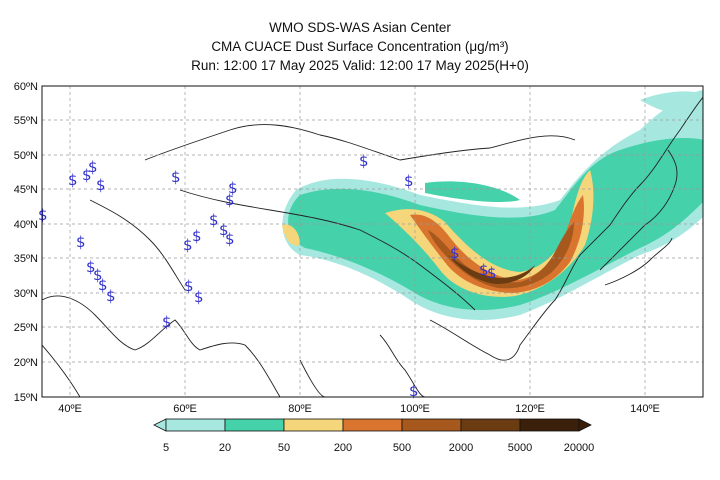 This screenshot has width=720, height=480. What do you see at coordinates (530, 409) in the screenshot?
I see `lon-label: 120ºE` at bounding box center [530, 409].